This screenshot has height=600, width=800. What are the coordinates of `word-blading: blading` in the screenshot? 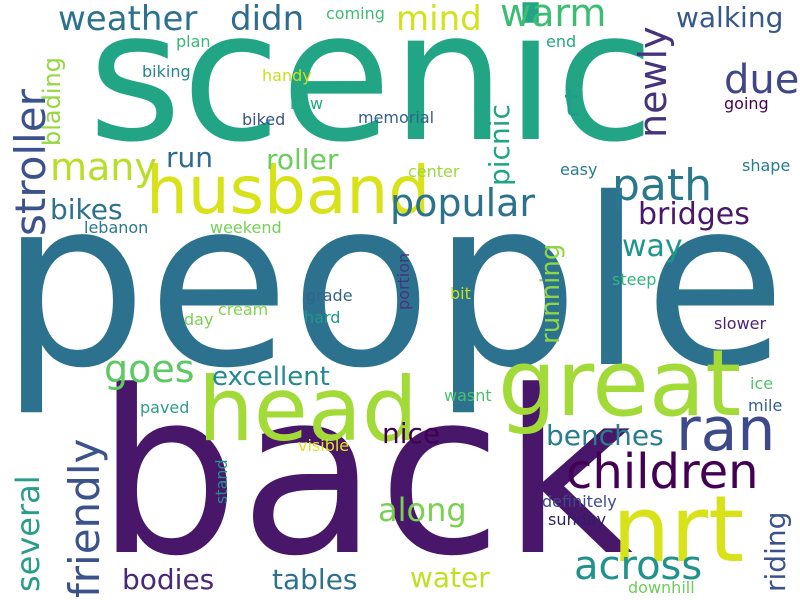 It's located at (52, 101).